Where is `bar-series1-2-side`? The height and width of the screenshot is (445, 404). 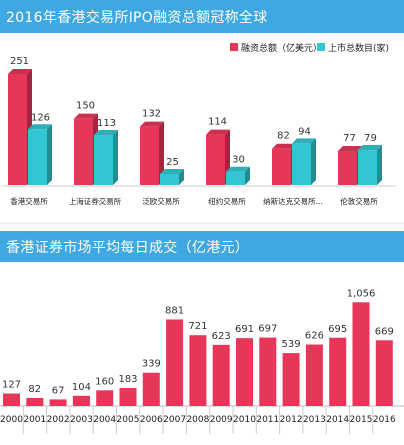
bar-series1-2-side is located at coordinates (161, 153).